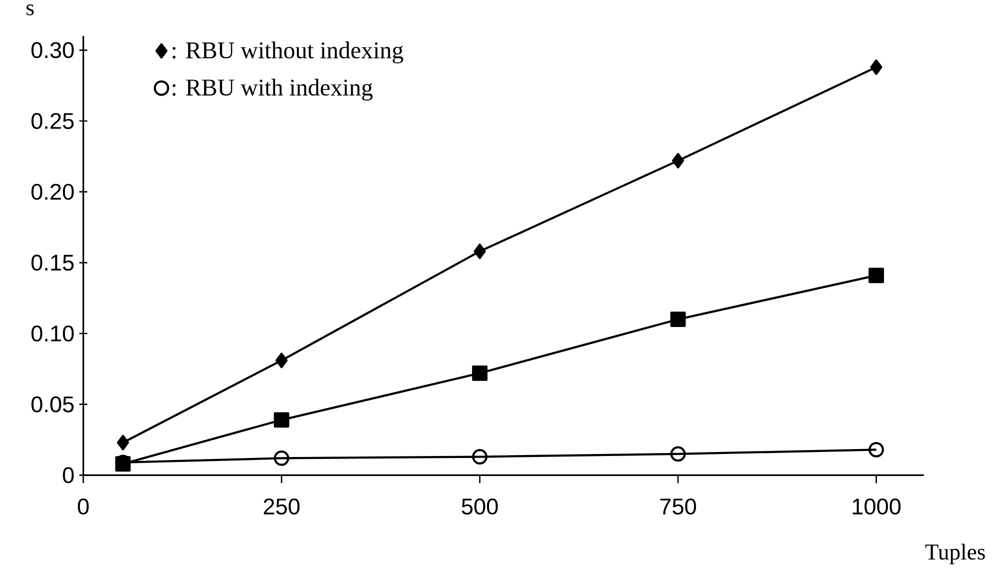 Image resolution: width=992 pixels, height=569 pixels. Describe the element at coordinates (678, 506) in the screenshot. I see `x-tick-label: 750` at that location.